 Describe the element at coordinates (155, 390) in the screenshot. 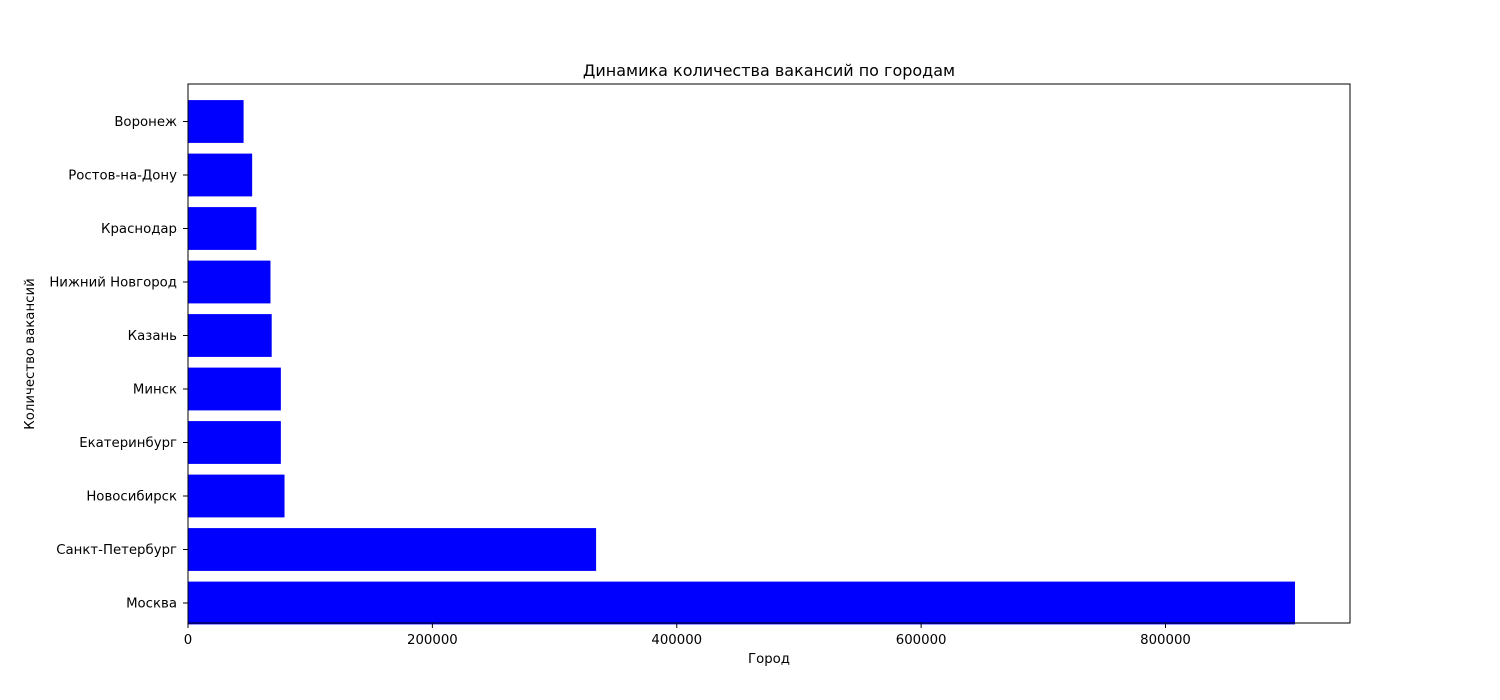

I see `y-tick-label: Минск` at that location.